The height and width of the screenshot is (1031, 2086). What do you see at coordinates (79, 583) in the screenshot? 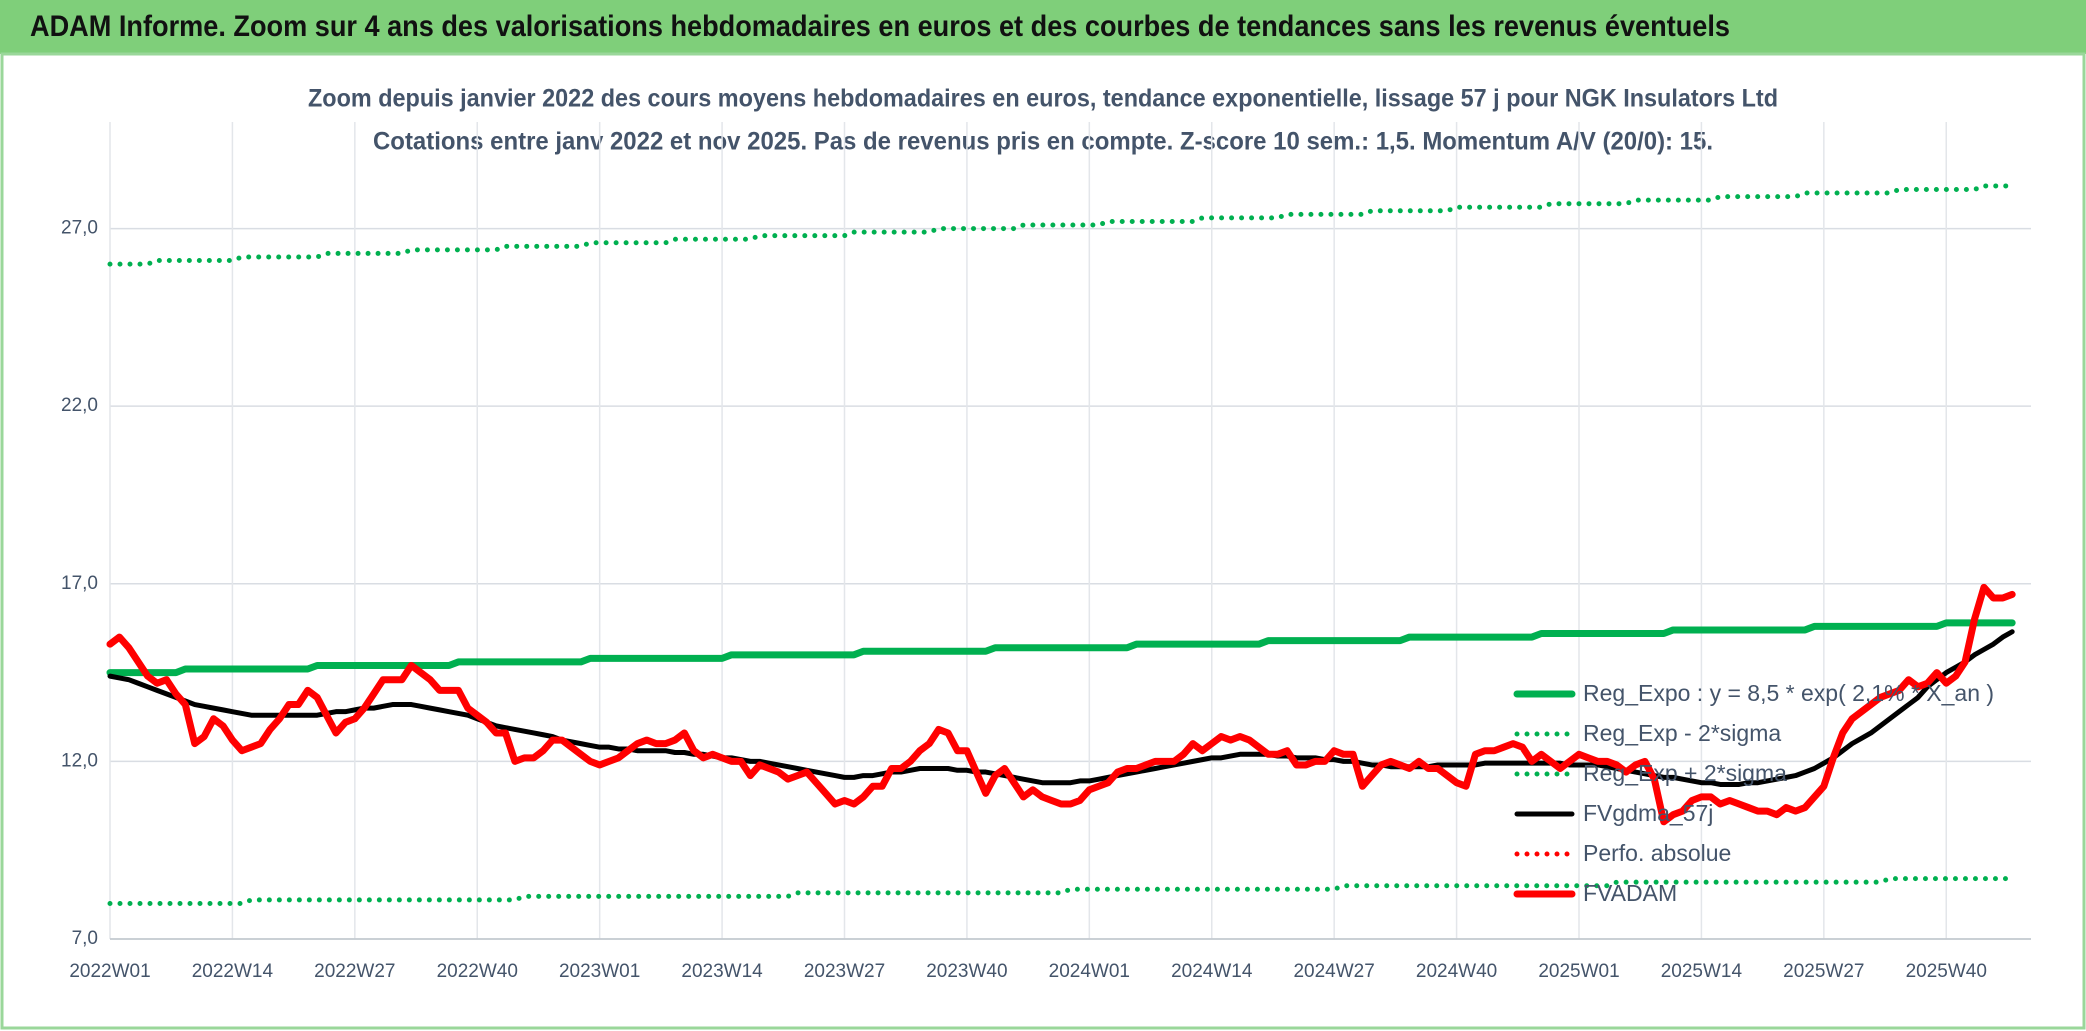
I see `y-tick-label: 17,0` at bounding box center [79, 583].